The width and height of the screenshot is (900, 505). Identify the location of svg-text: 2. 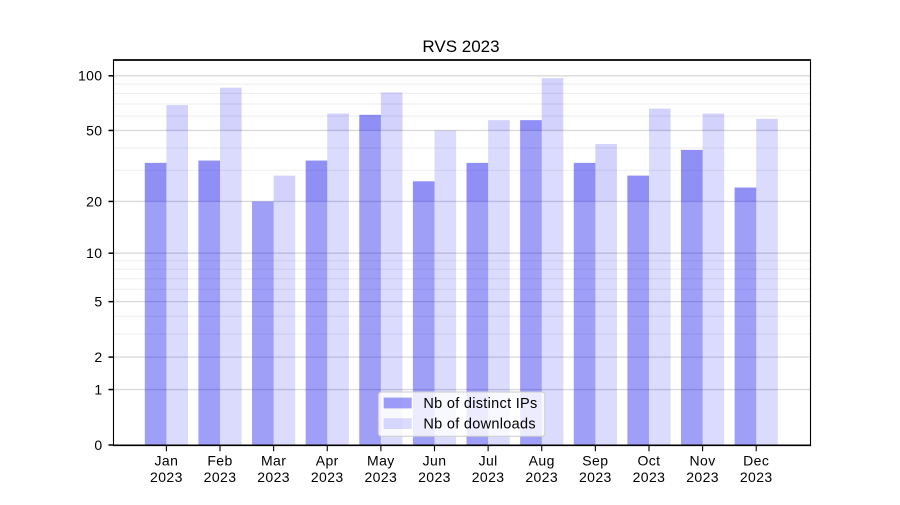
(98, 357).